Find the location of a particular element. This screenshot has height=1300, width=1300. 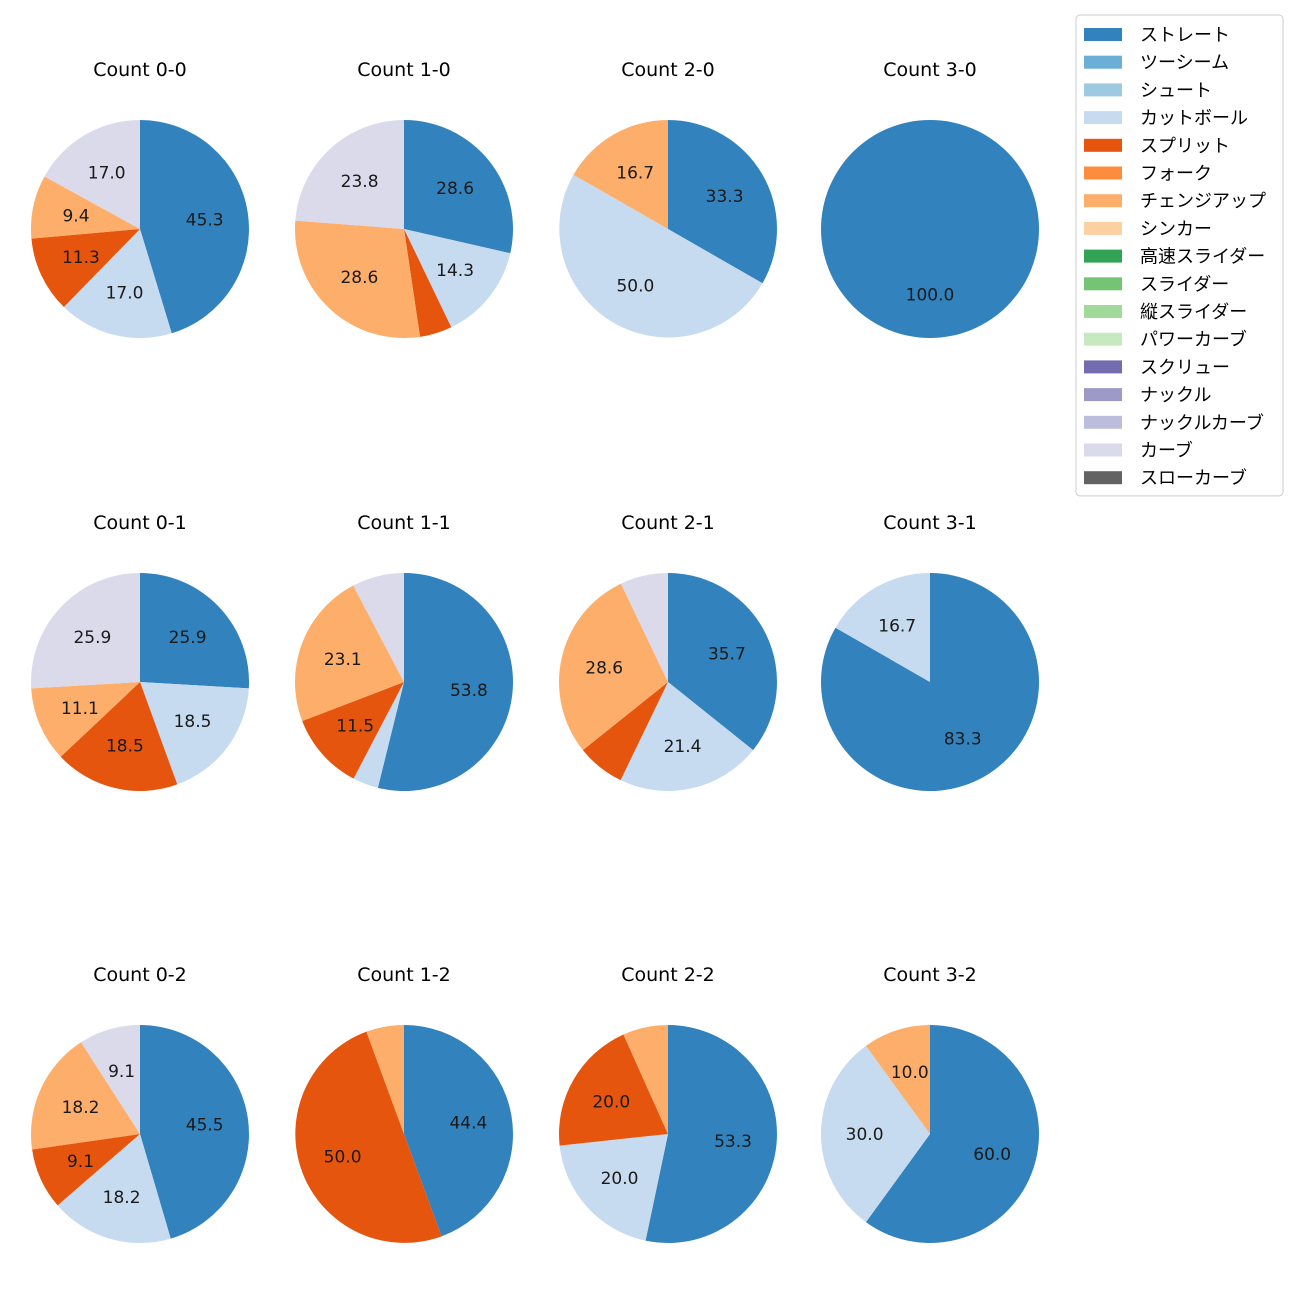

legend-label: スライダー is located at coordinates (1184, 284).